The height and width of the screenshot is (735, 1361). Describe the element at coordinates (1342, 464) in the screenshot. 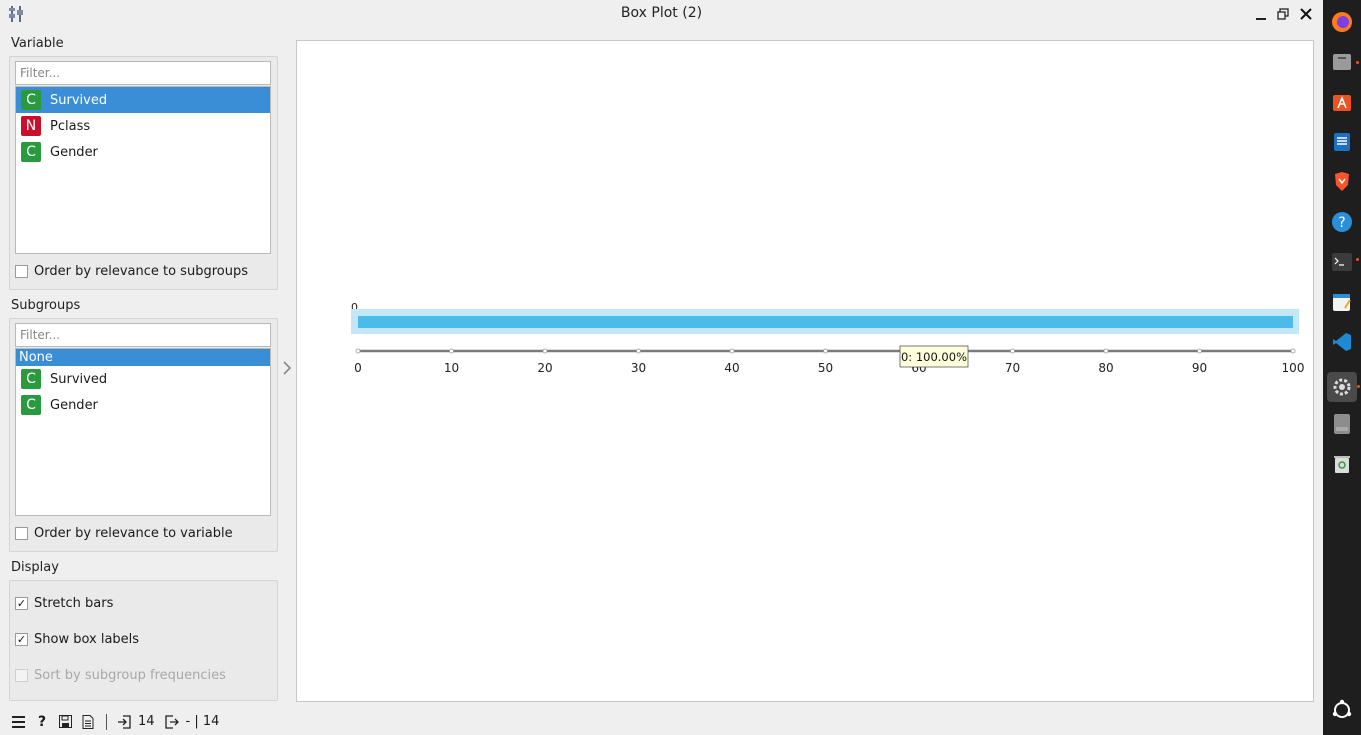

I see `trash-icon` at that location.